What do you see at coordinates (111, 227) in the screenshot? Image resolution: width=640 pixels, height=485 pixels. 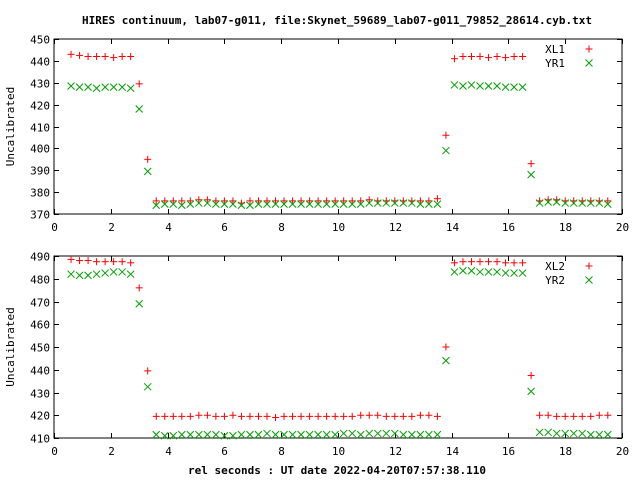 I see `x-tick-label: 2` at bounding box center [111, 227].